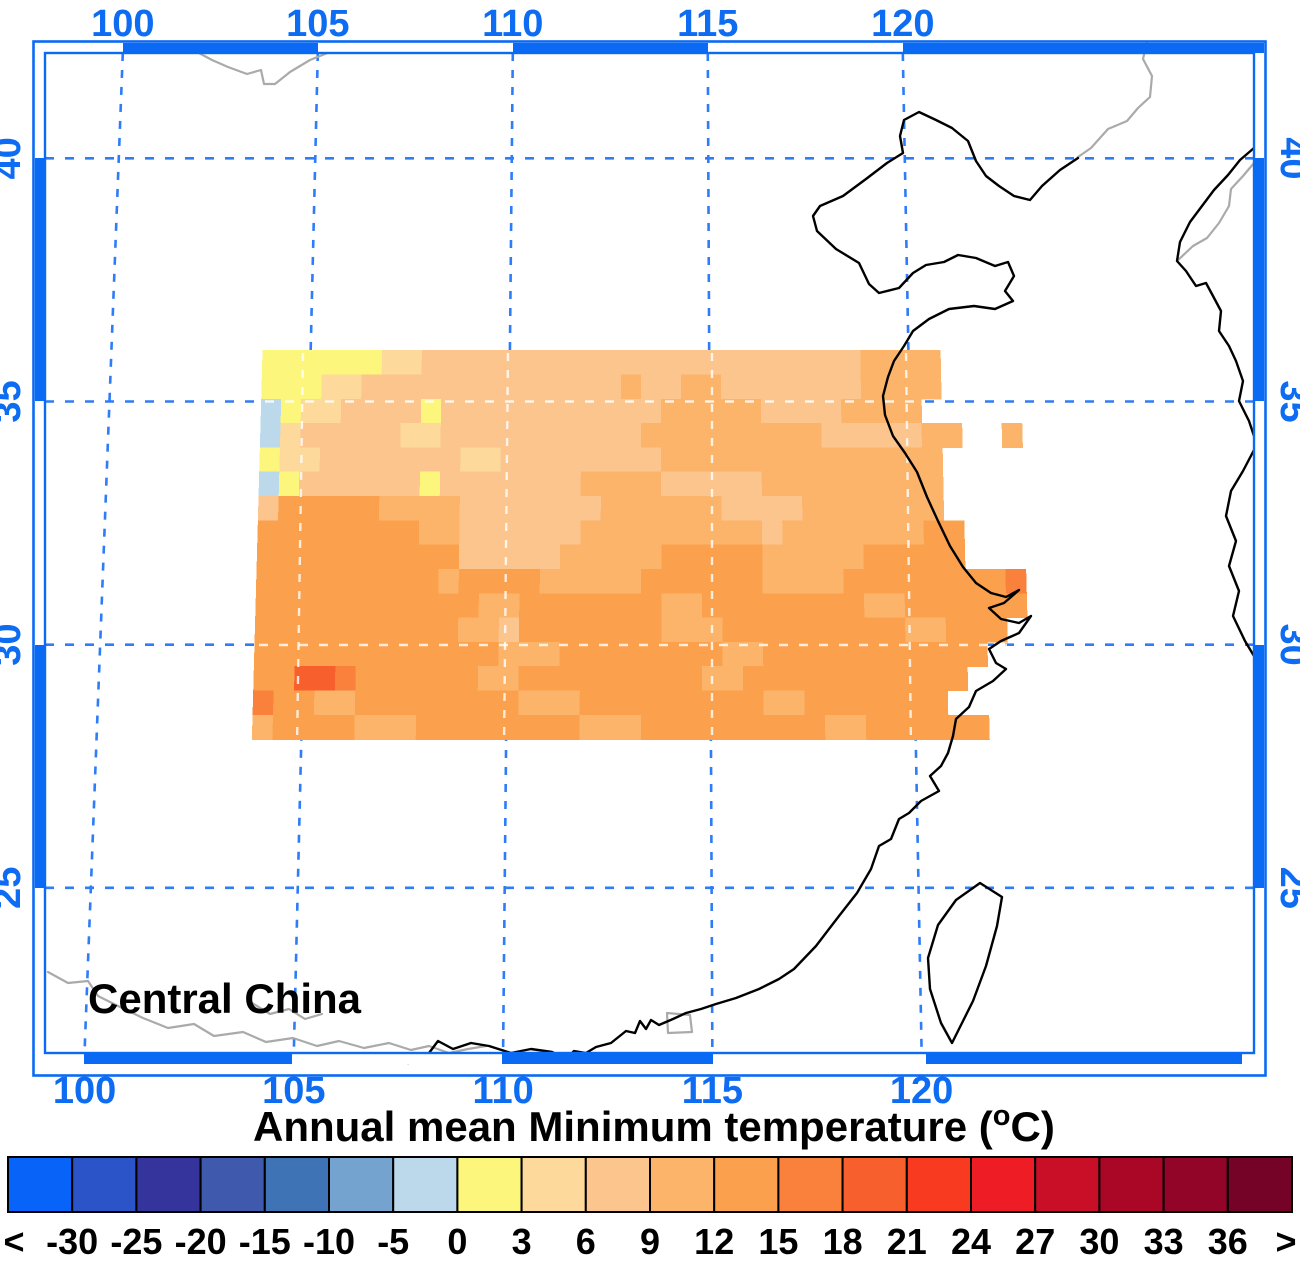 This screenshot has width=1300, height=1264. What do you see at coordinates (1286, 645) in the screenshot?
I see `axis-label-right: 30` at bounding box center [1286, 645].